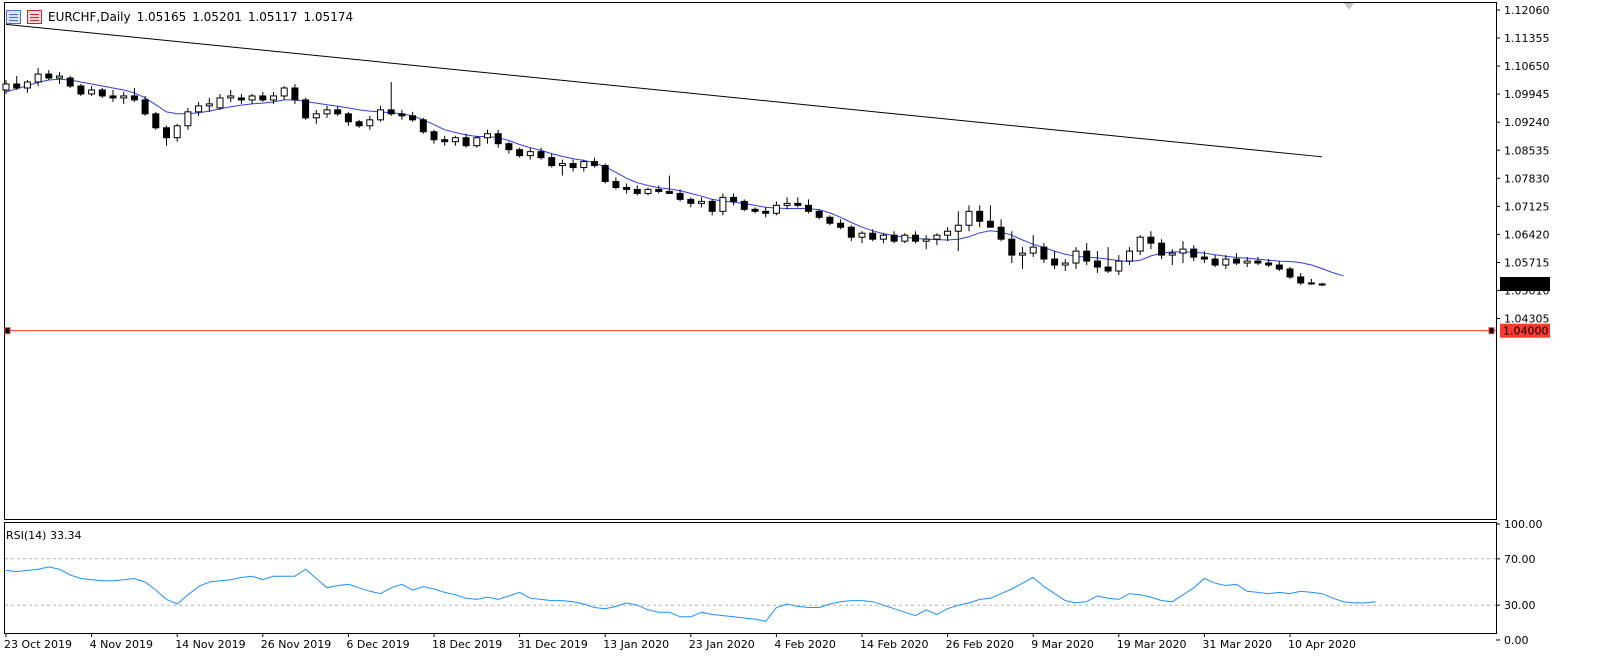  Describe the element at coordinates (7, 331) in the screenshot. I see `hline-handle-left` at that location.